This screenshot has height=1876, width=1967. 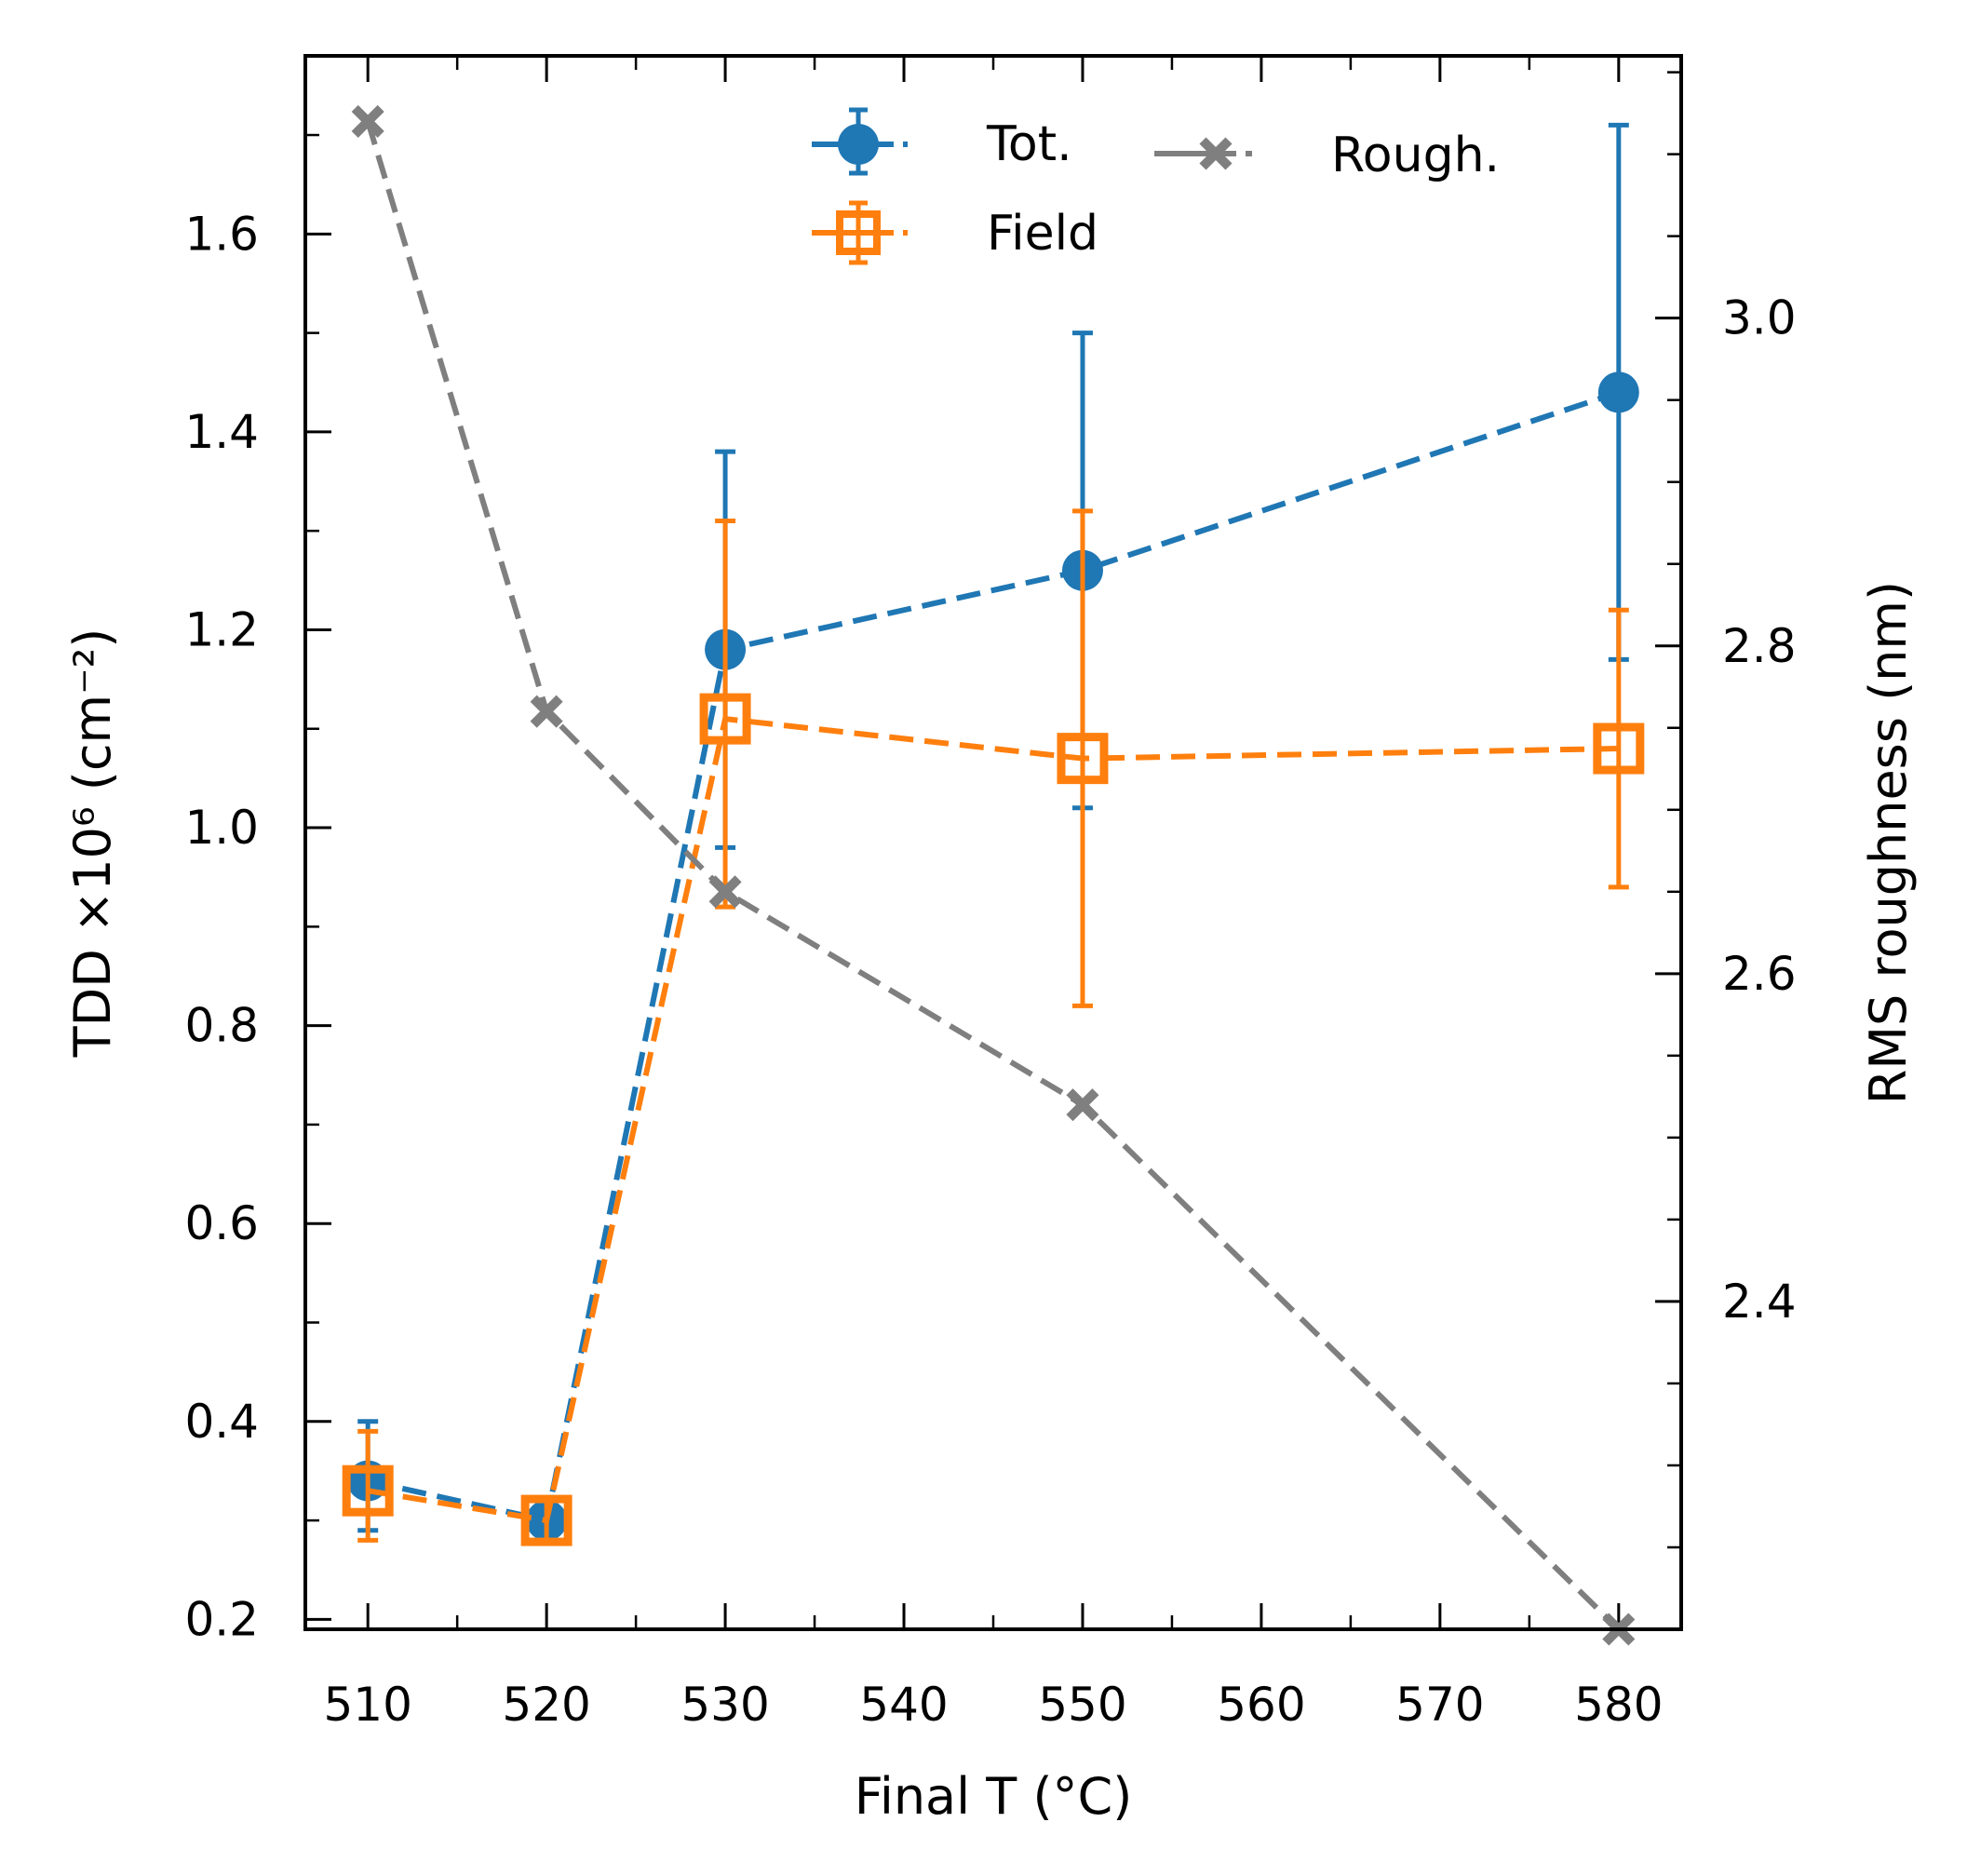 I want to click on y2-tick-label: 3.0, so click(x=1759, y=318).